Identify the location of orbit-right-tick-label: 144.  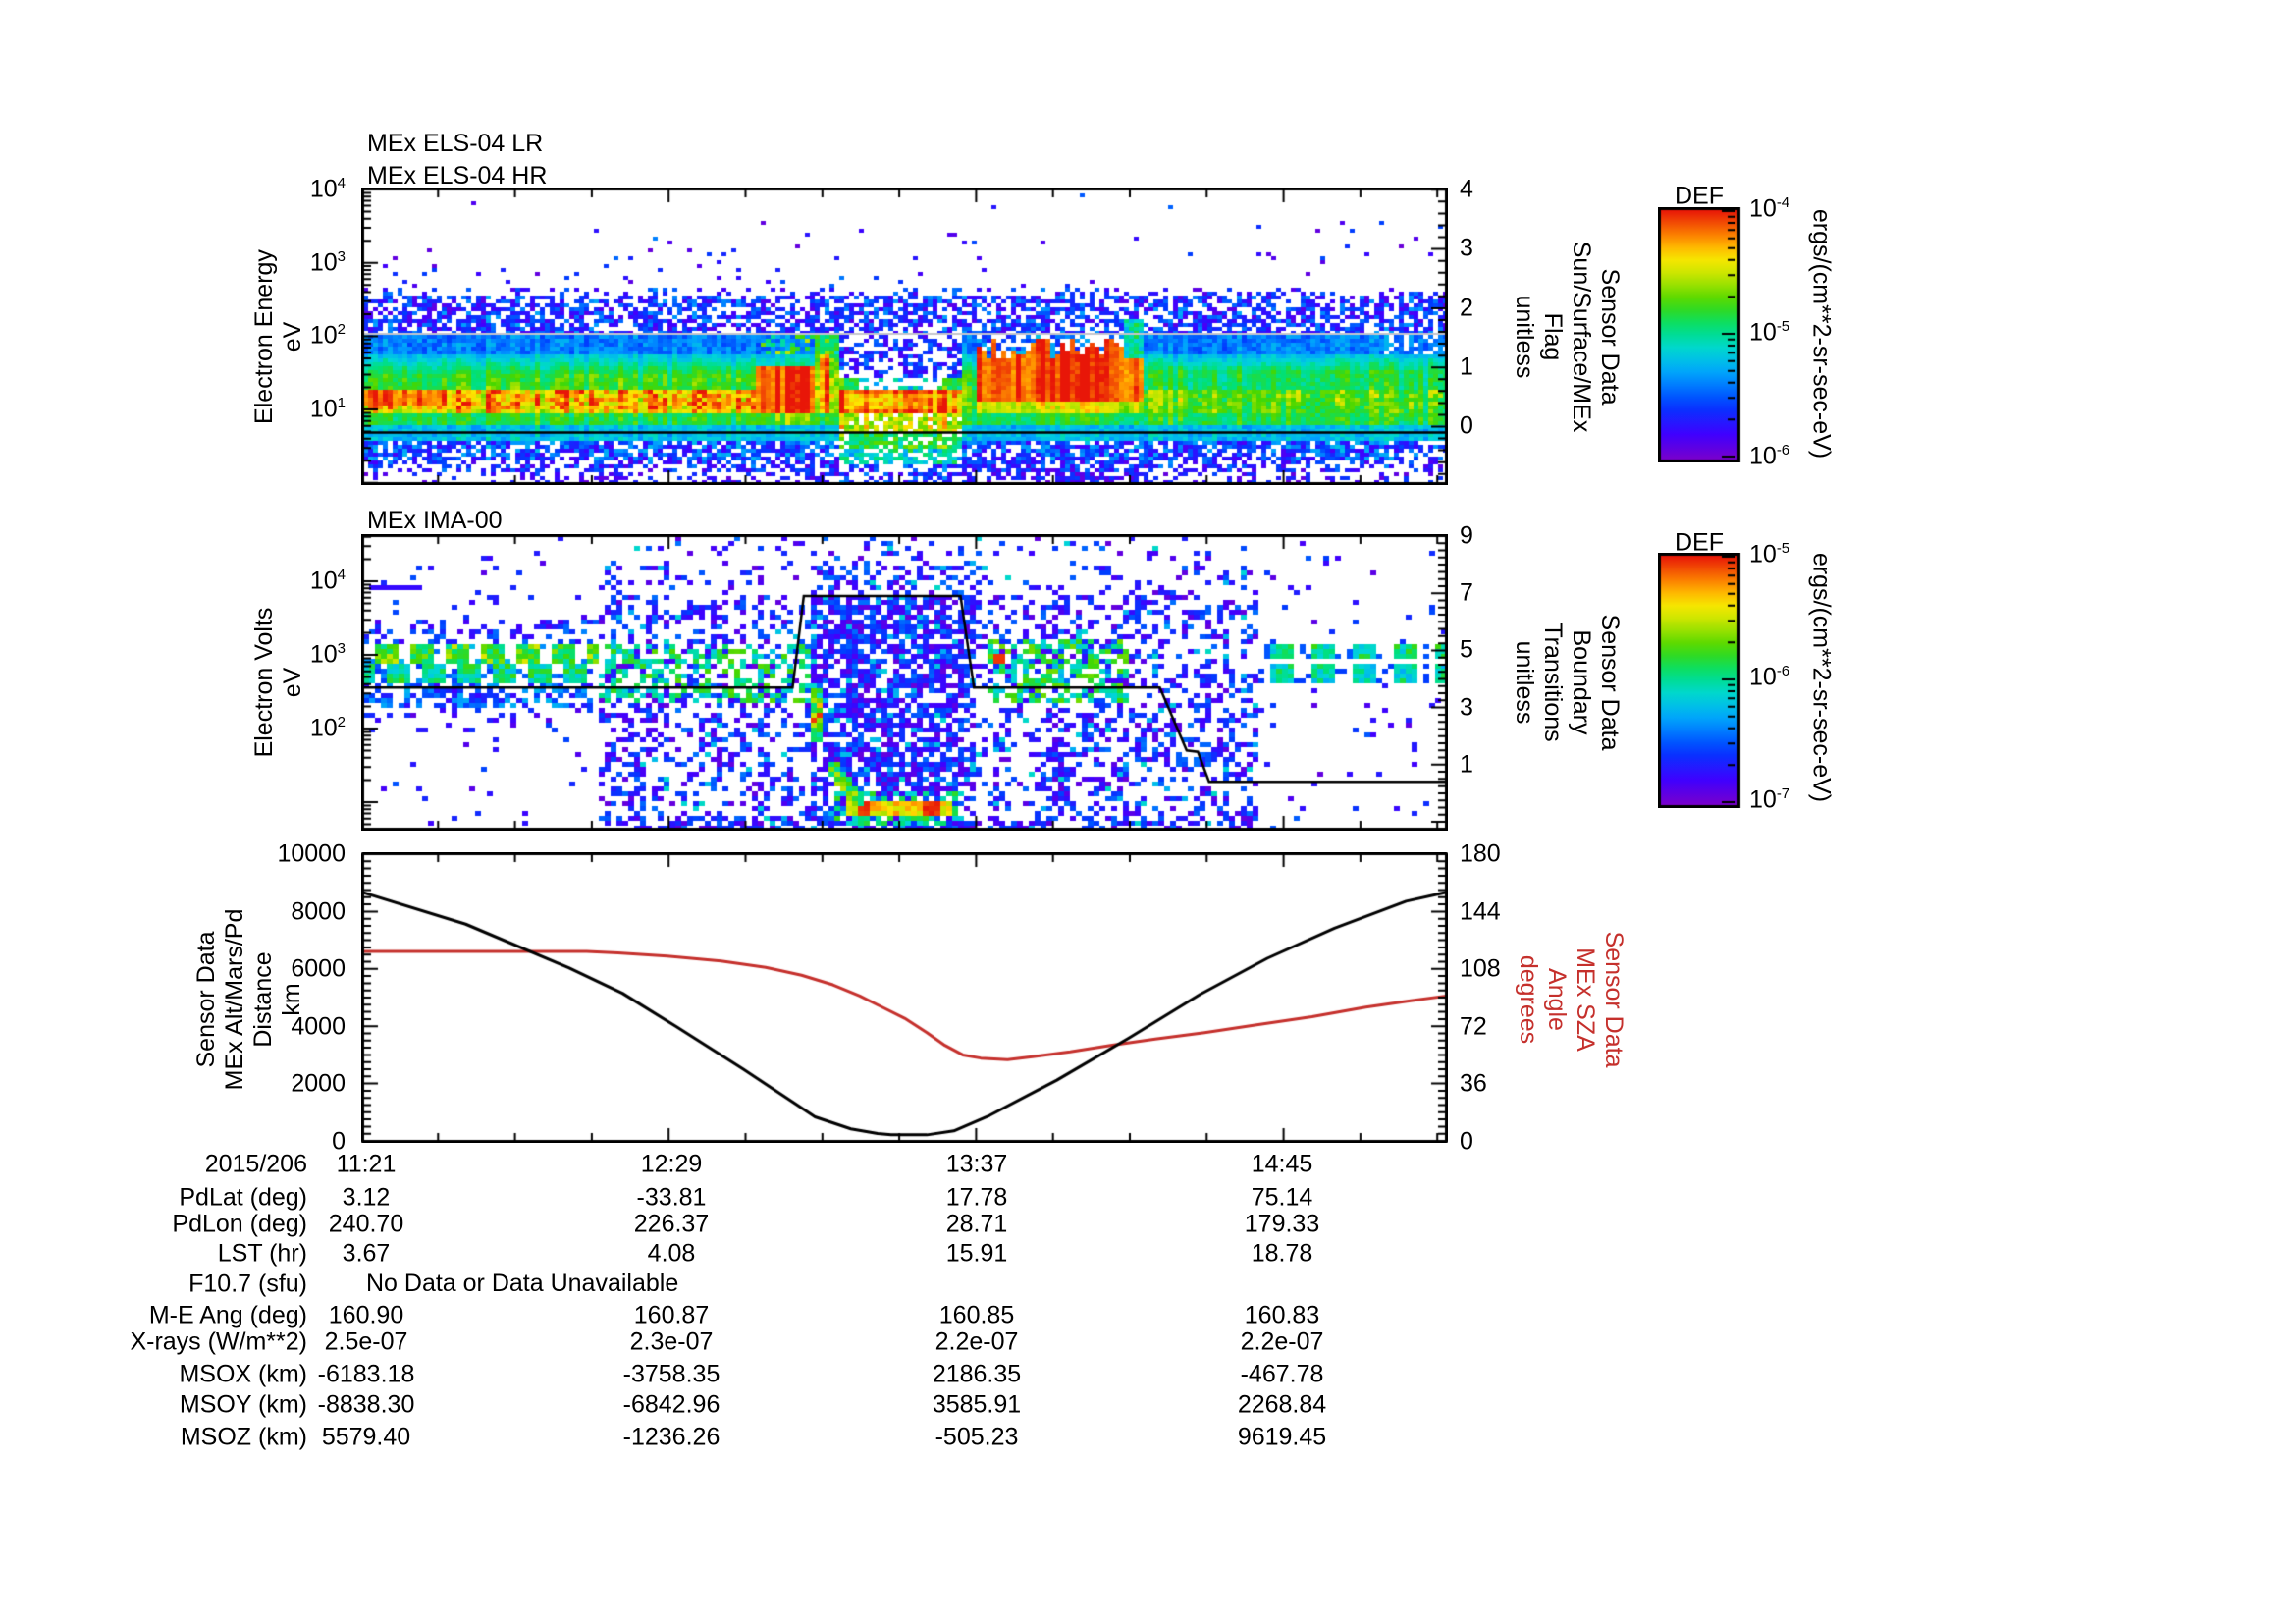
(1480, 911).